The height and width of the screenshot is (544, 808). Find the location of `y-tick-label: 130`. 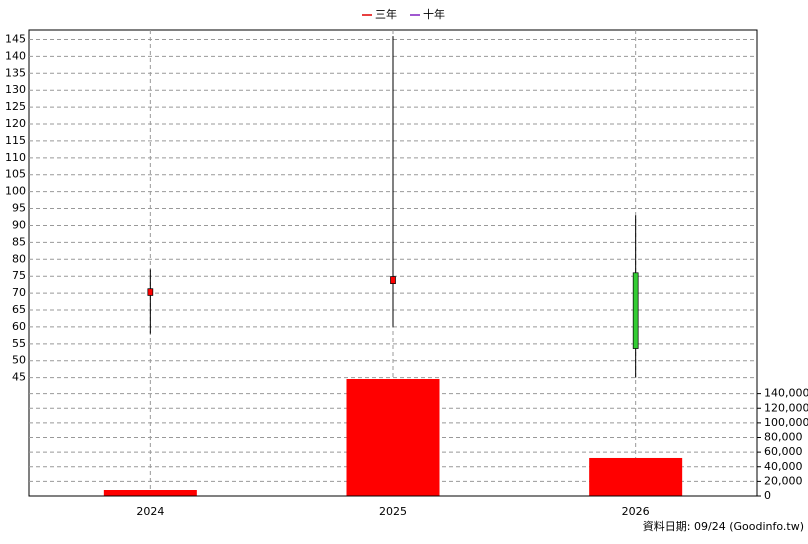

y-tick-label: 130 is located at coordinates (15, 89).